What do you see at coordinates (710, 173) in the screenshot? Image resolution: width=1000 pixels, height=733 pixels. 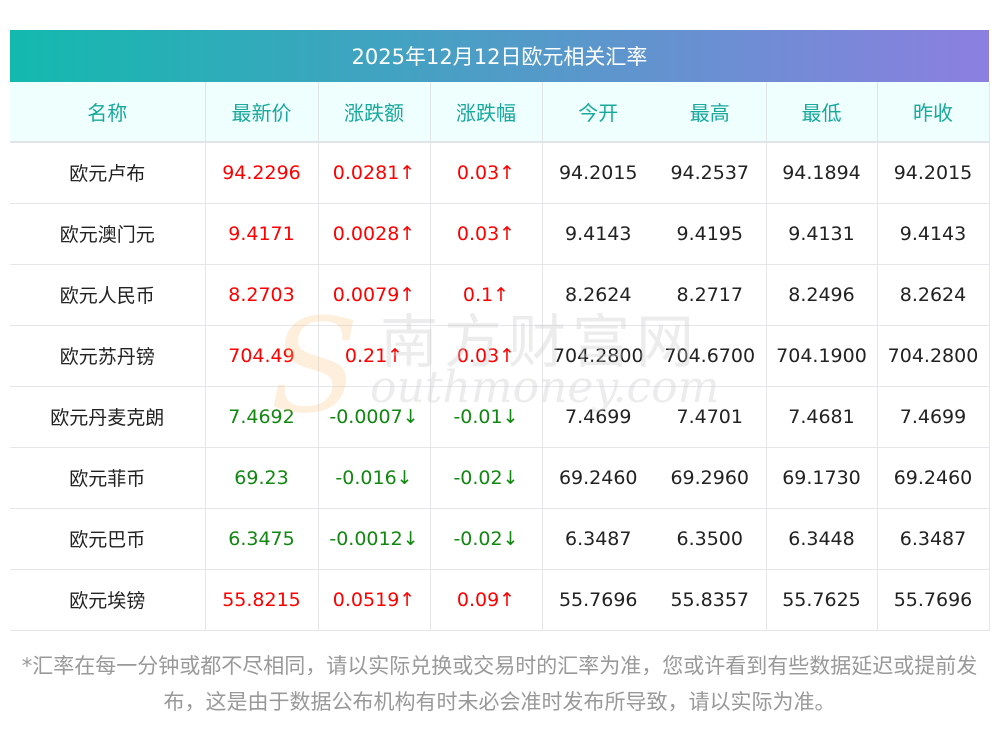 I see `cell-high: 94.2537` at bounding box center [710, 173].